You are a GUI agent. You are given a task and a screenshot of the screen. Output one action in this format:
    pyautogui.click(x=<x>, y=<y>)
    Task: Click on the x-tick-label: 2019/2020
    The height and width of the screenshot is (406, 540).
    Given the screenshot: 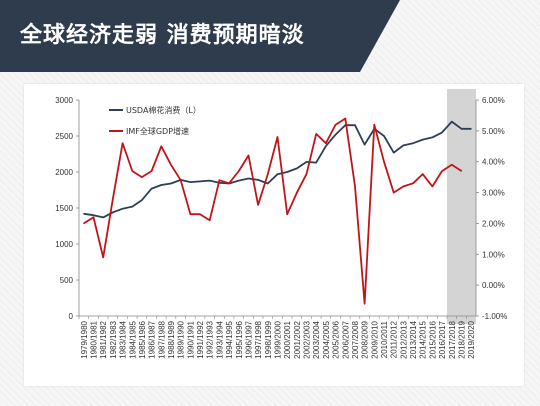 What is the action you would take?
    pyautogui.click(x=471, y=339)
    